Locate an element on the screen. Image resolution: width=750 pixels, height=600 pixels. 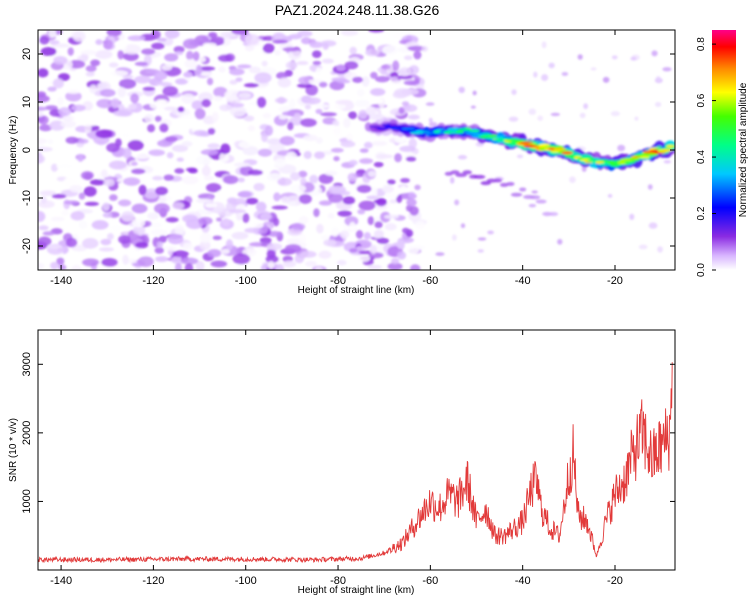
colorbar-gradient is located at coordinates (724, 150).